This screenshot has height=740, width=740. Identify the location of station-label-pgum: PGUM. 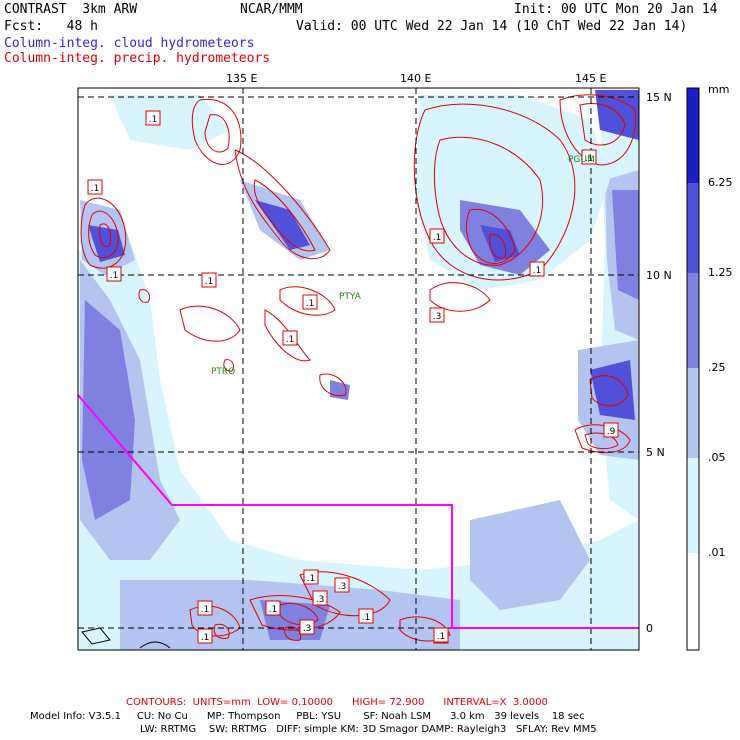
(581, 160).